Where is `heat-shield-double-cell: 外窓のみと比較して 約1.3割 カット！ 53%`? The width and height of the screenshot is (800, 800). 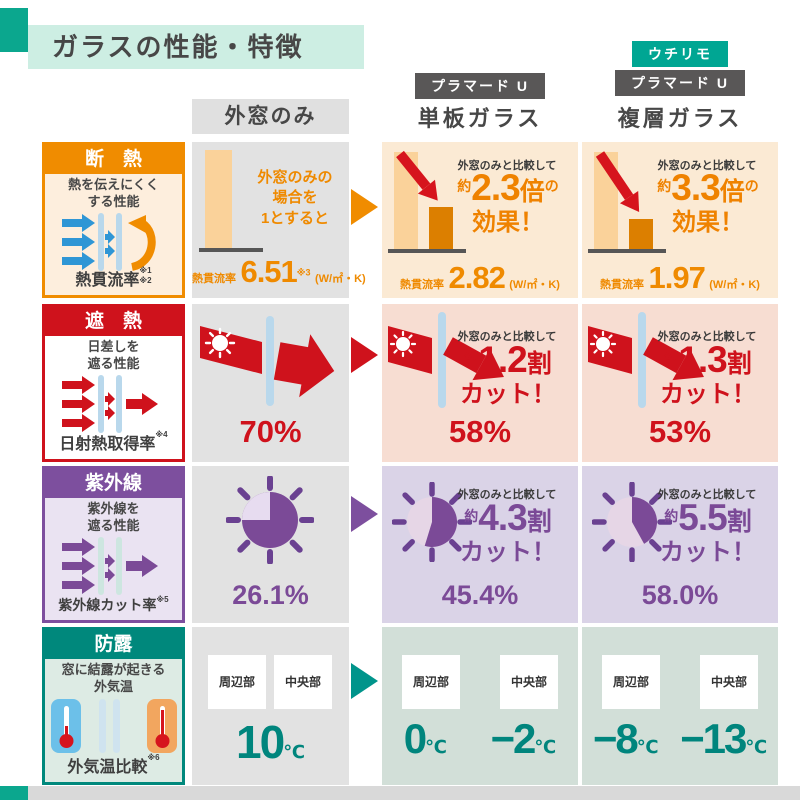
heat-shield-double-cell: 外窓のみと比較して 約1.3割 カット！ 53% is located at coordinates (680, 383).